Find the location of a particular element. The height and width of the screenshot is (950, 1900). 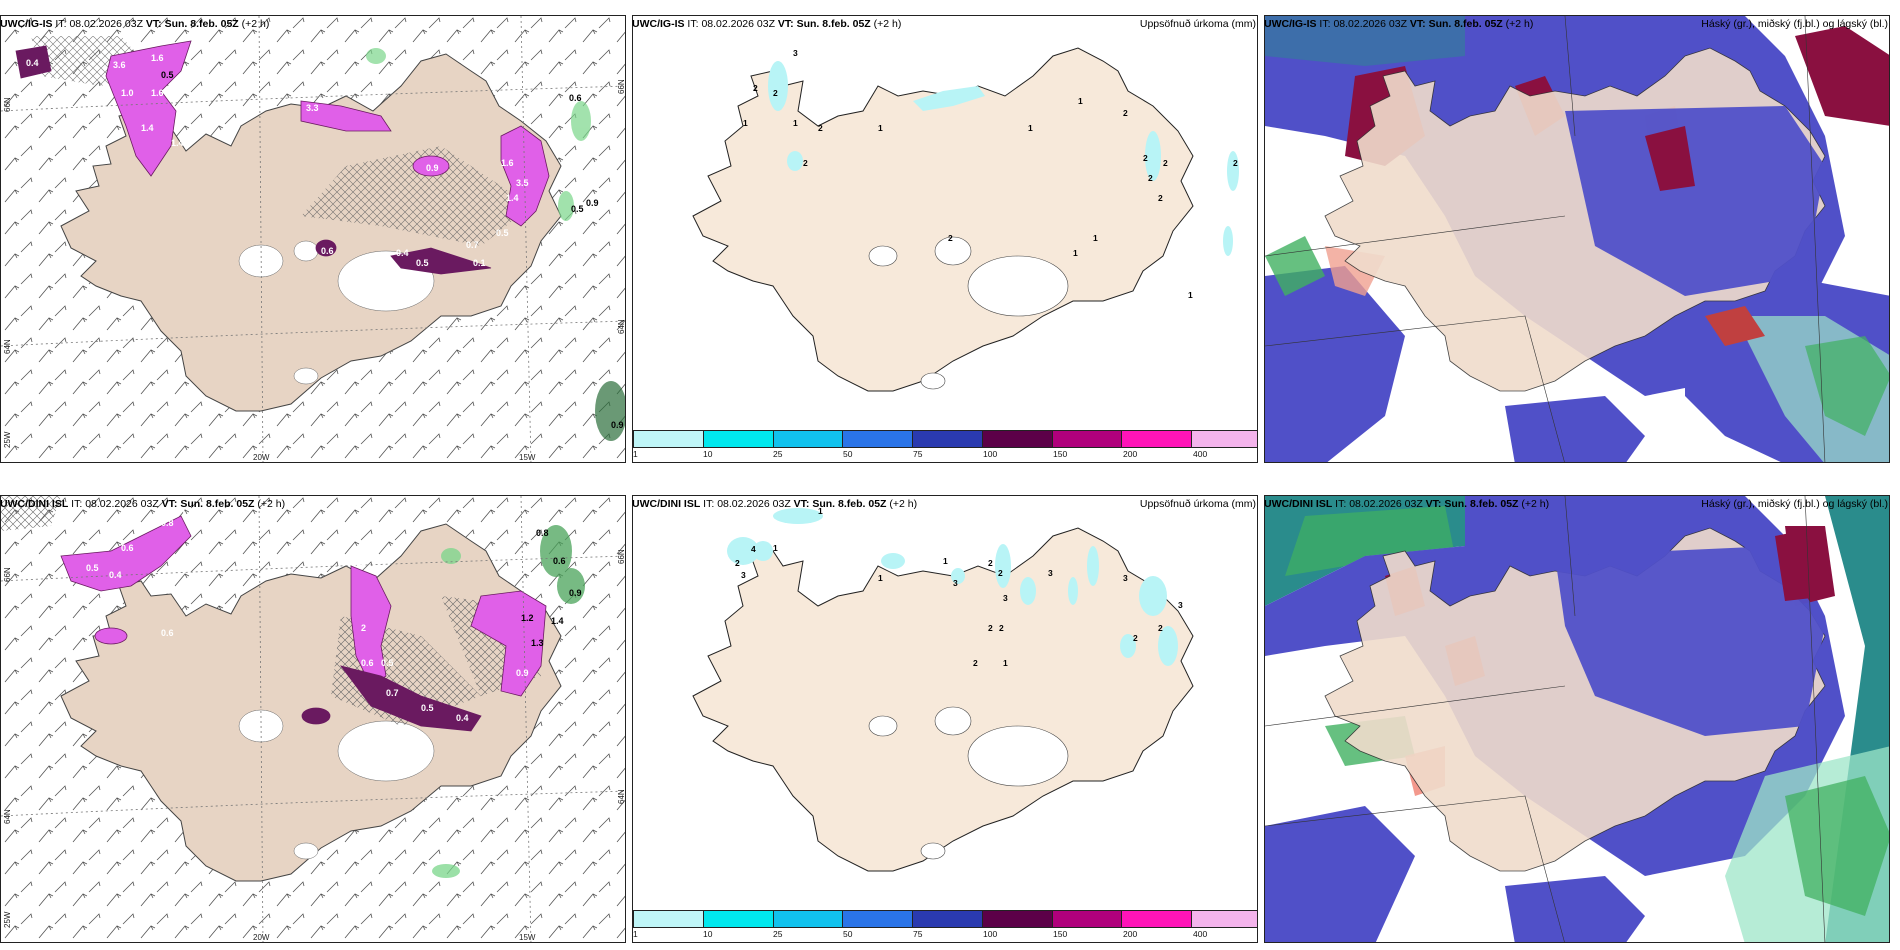

precip-purple is located at coordinates (282, 157).